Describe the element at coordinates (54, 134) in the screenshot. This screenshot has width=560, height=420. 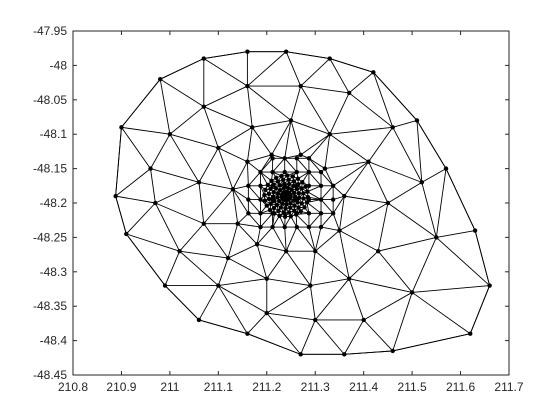
I see `y-tick-label: -48.1` at that location.